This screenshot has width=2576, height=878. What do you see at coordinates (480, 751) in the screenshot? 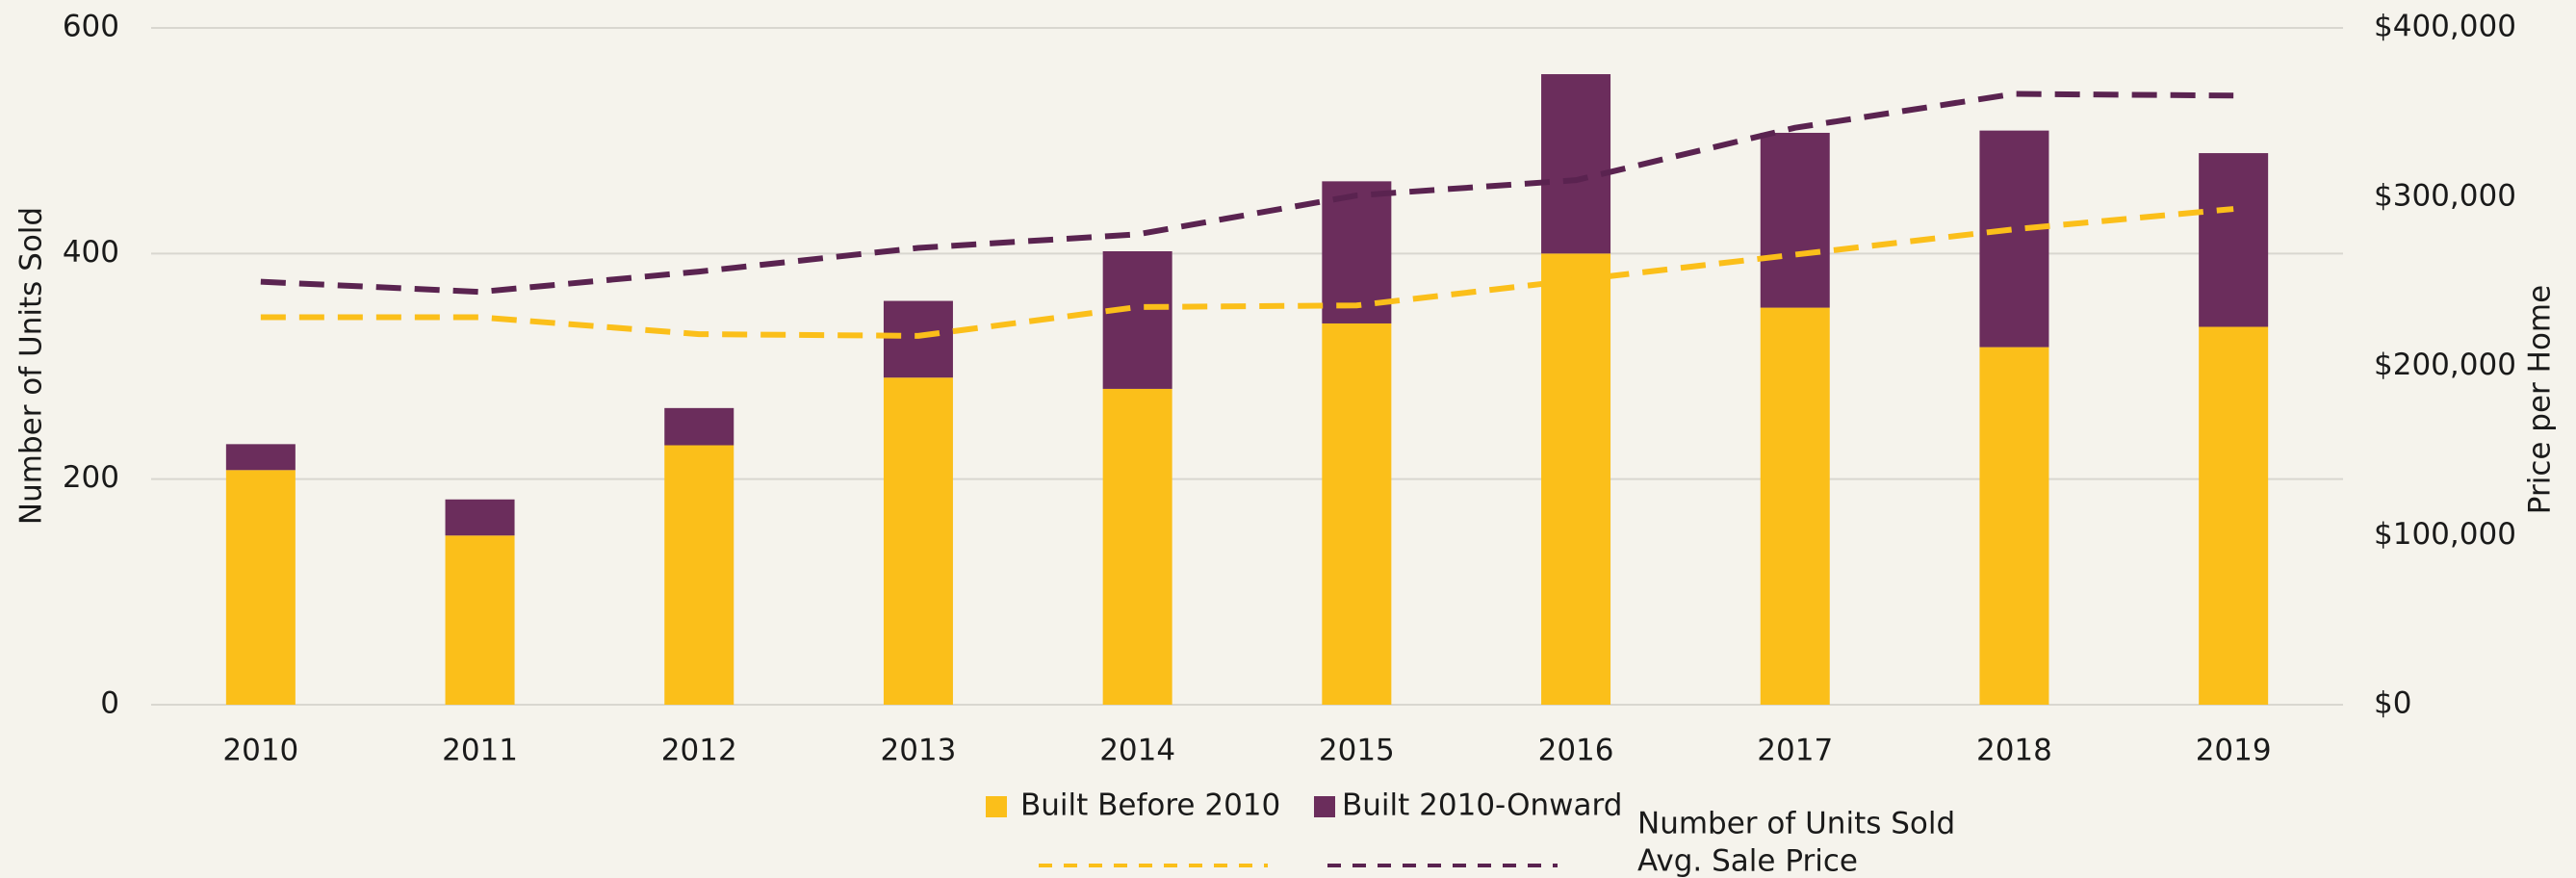
I see `x-tick-label: 2011` at bounding box center [480, 751].